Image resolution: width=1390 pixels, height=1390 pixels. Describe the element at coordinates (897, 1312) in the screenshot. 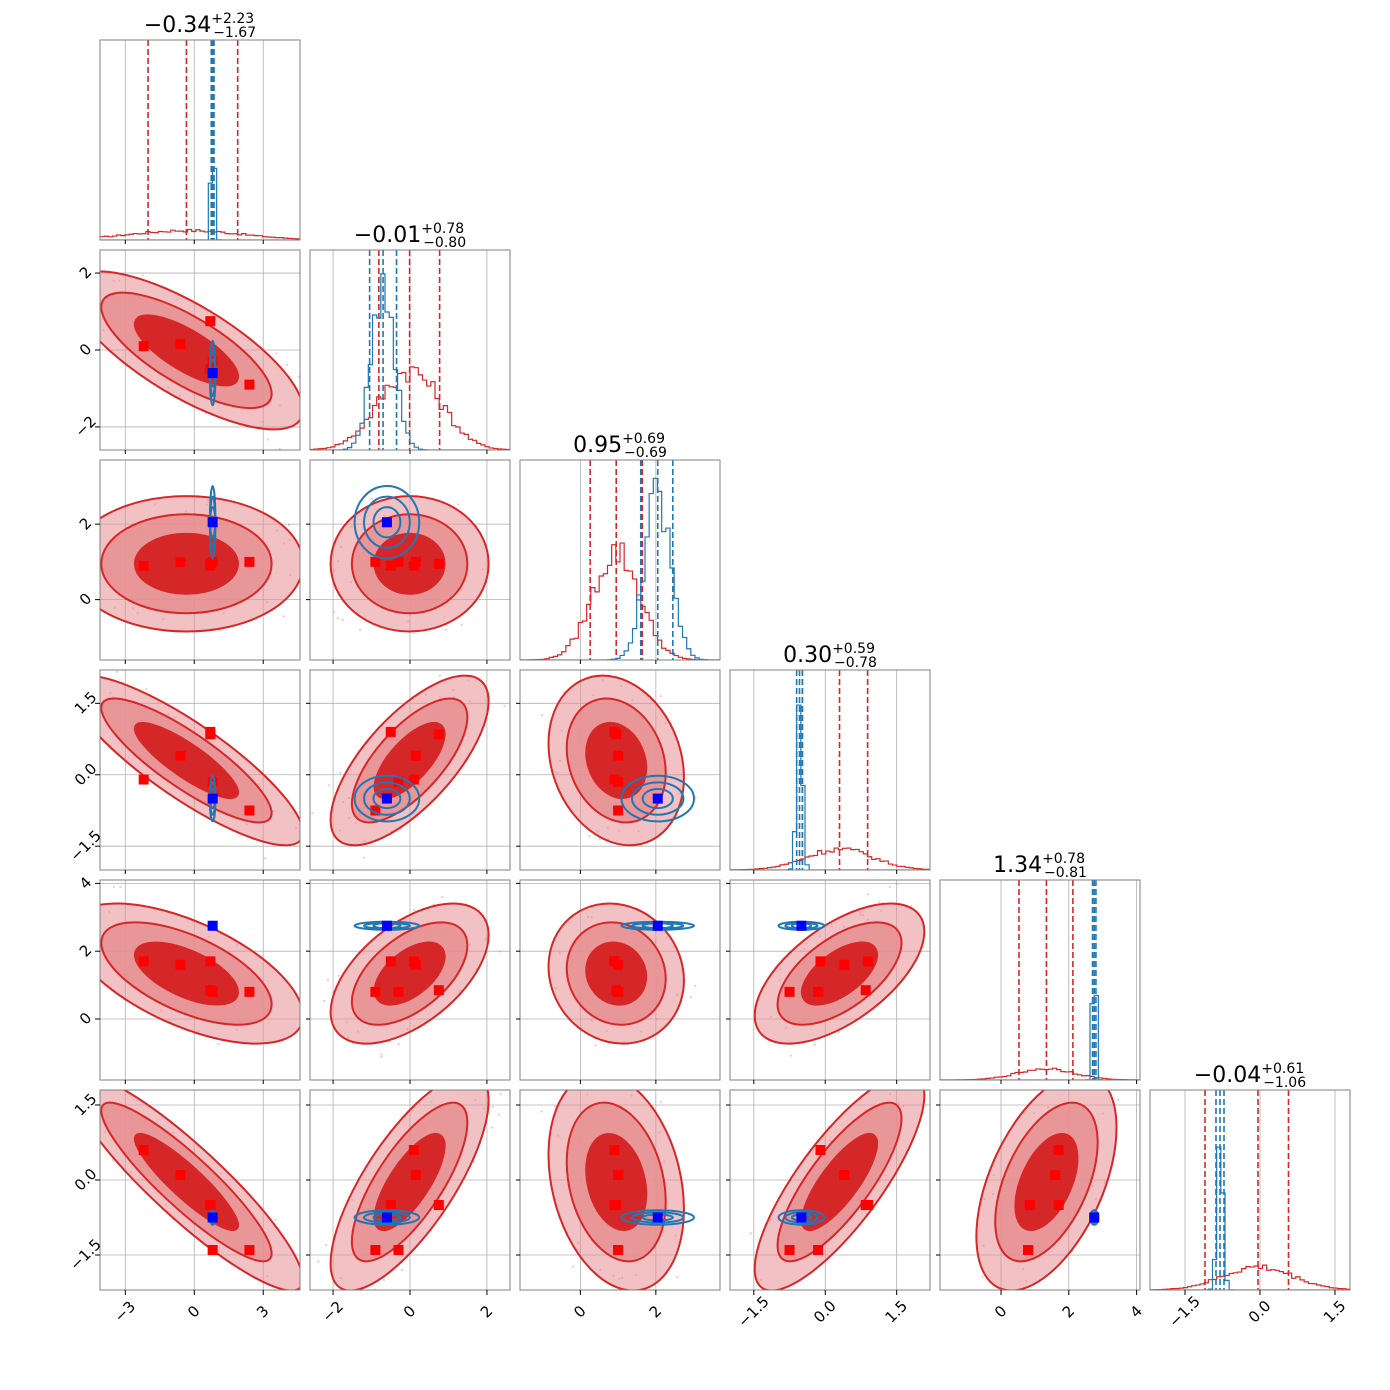

I see `x-tick-label: 1.5` at that location.